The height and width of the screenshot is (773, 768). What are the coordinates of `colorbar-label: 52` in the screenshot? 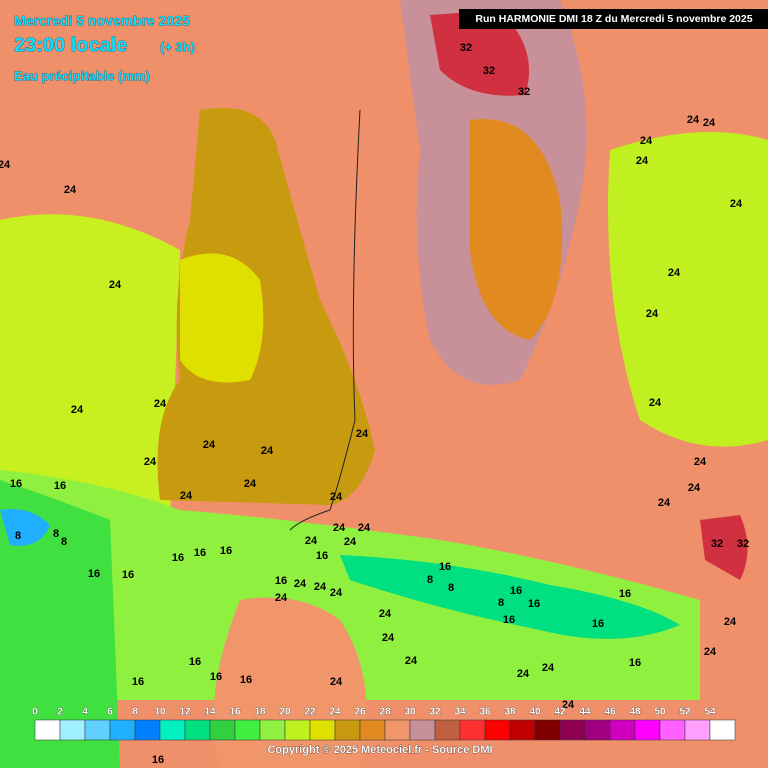 It's located at (685, 712).